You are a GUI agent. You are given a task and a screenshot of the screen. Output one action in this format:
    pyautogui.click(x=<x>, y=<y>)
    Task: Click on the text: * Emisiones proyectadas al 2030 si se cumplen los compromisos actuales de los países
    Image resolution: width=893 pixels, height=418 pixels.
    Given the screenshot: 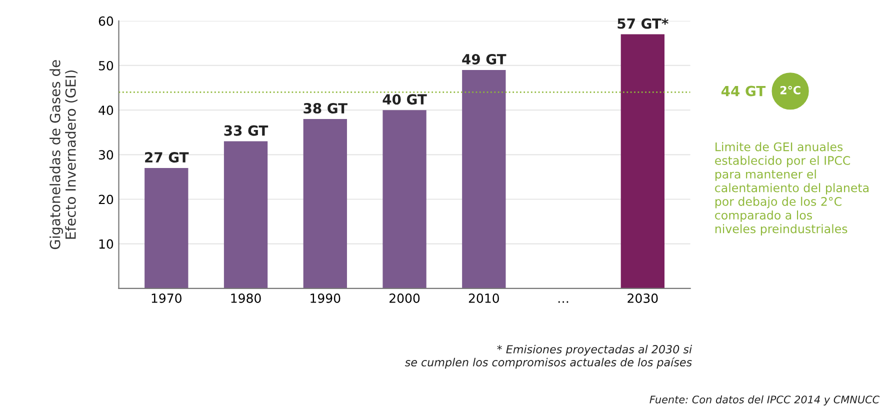 What is the action you would take?
    pyautogui.click(x=548, y=356)
    